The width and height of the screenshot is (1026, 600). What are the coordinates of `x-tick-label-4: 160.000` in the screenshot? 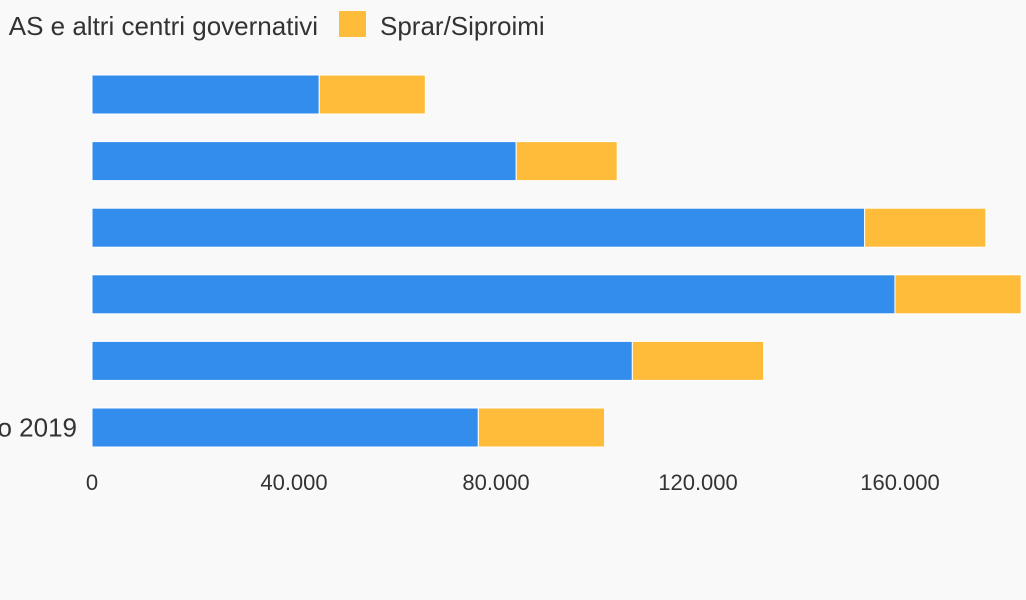 It's located at (900, 482).